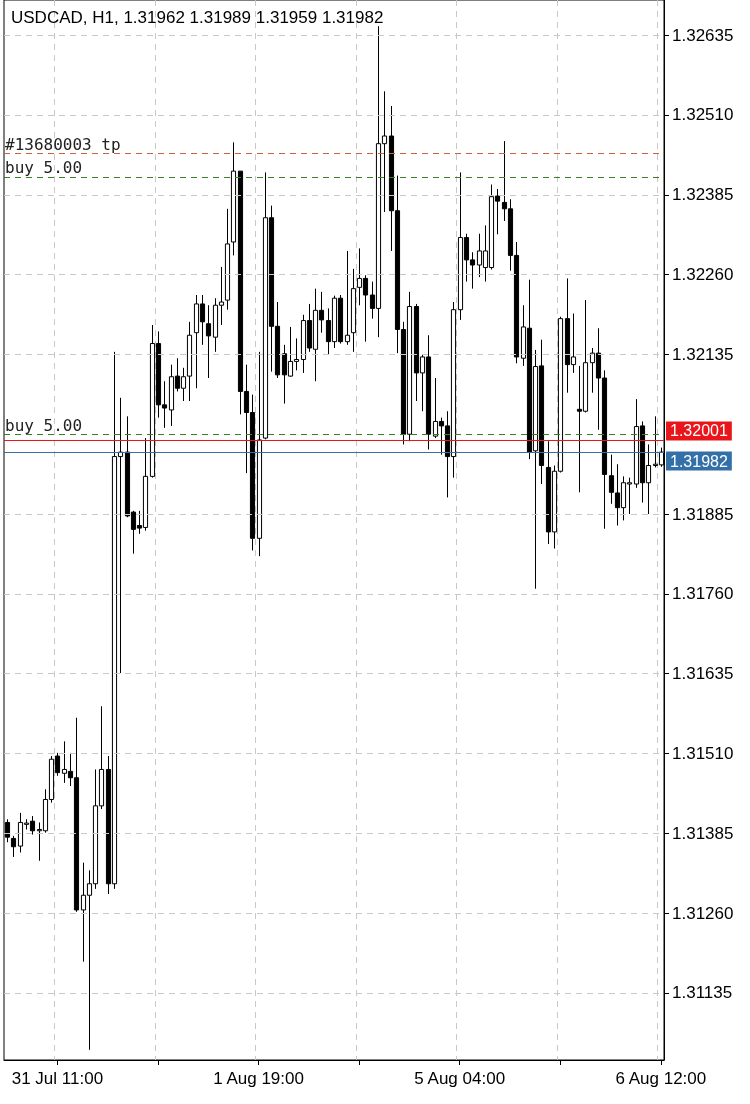 The image size is (750, 1104). I want to click on y-tick-label: 1.31635, so click(703, 674).